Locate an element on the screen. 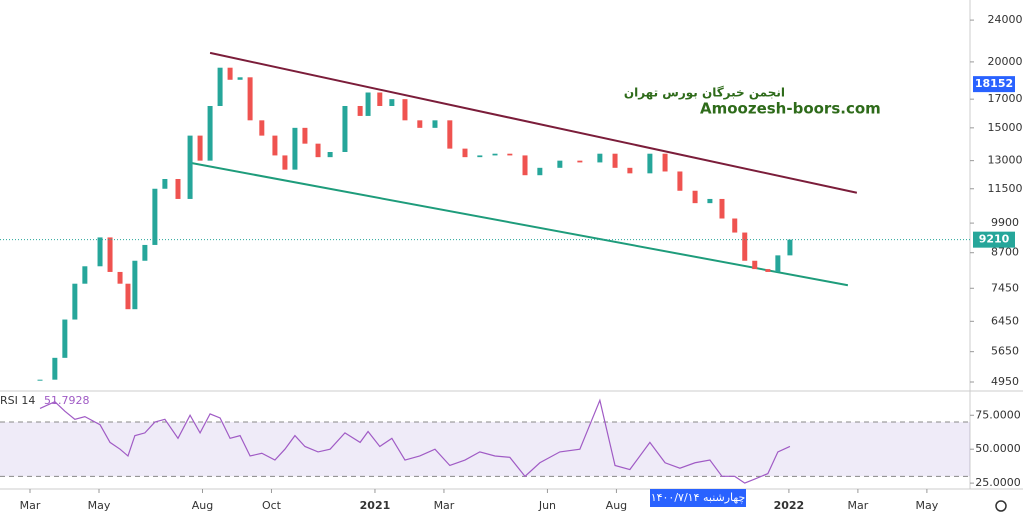  rsi-line is located at coordinates (415, 441).